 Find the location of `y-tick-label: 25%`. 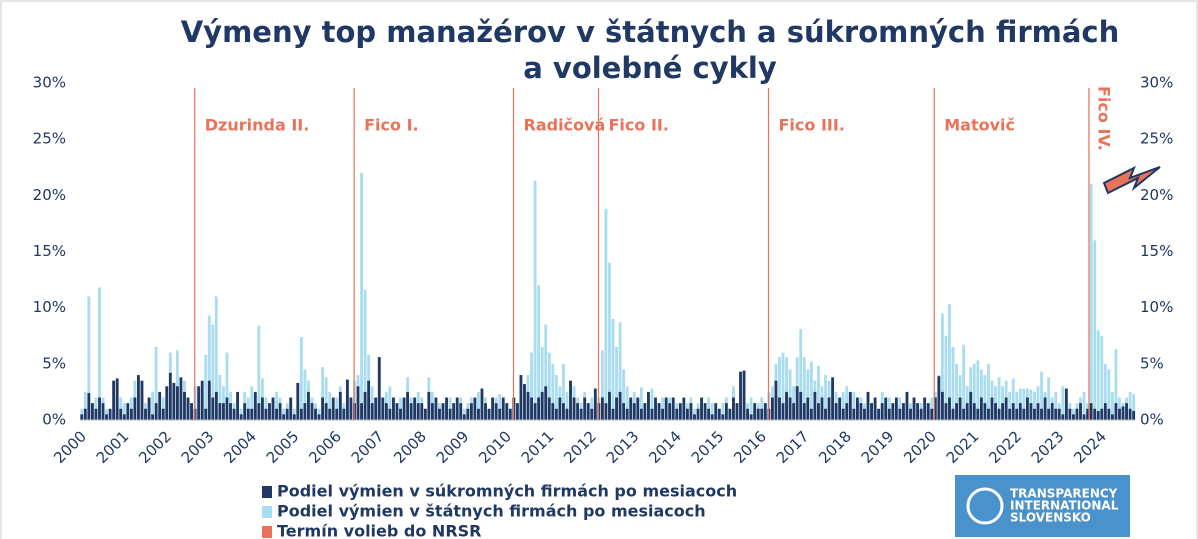

y-tick-label: 25% is located at coordinates (49, 139).